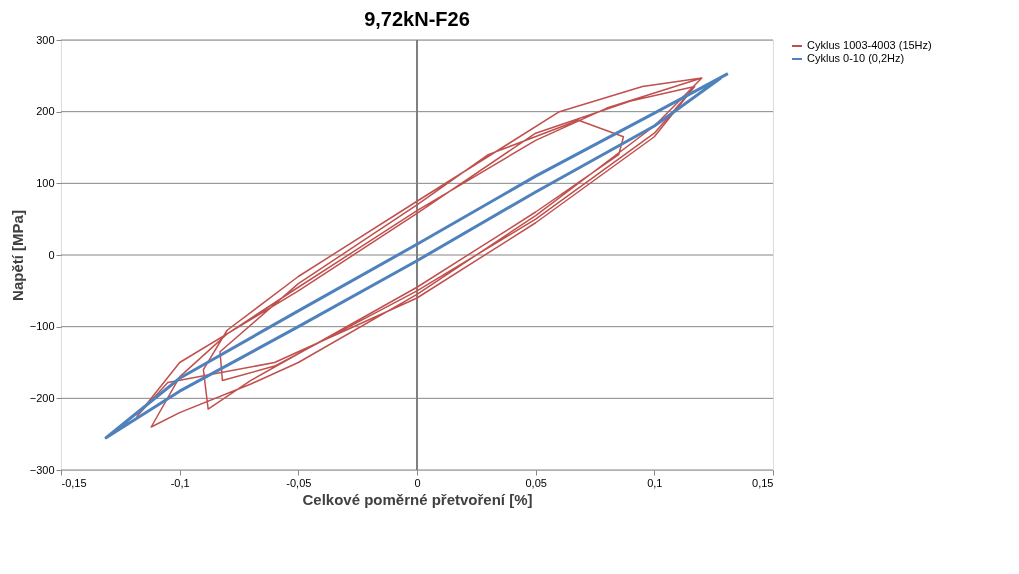 The height and width of the screenshot is (574, 1019). Describe the element at coordinates (856, 58) in the screenshot. I see `legend-label: Cyklus 0-10 (0,2Hz)` at that location.